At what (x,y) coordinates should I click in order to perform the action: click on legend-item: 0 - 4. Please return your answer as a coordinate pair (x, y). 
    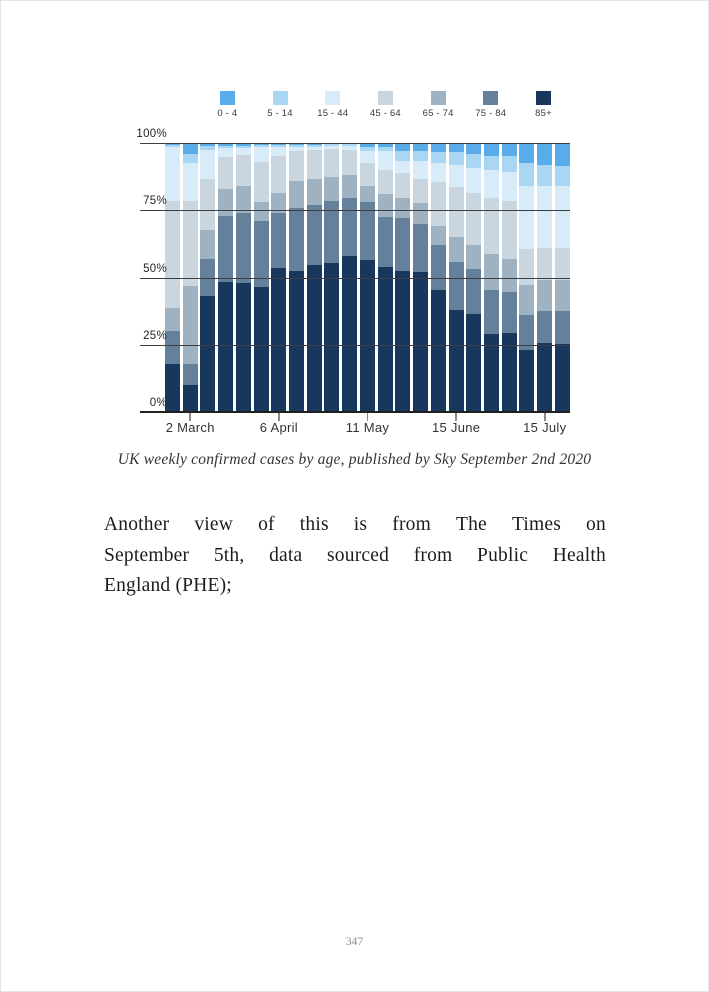
    Looking at the image, I should click on (227, 105).